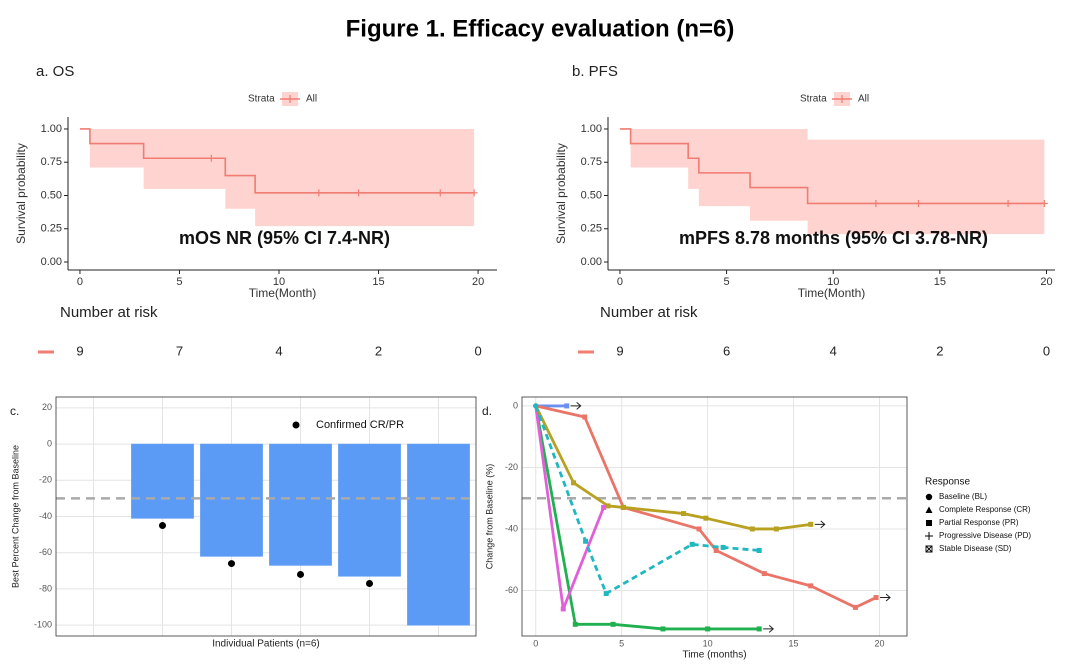  Describe the element at coordinates (477, 350) in the screenshot. I see `risk-count: 0` at that location.